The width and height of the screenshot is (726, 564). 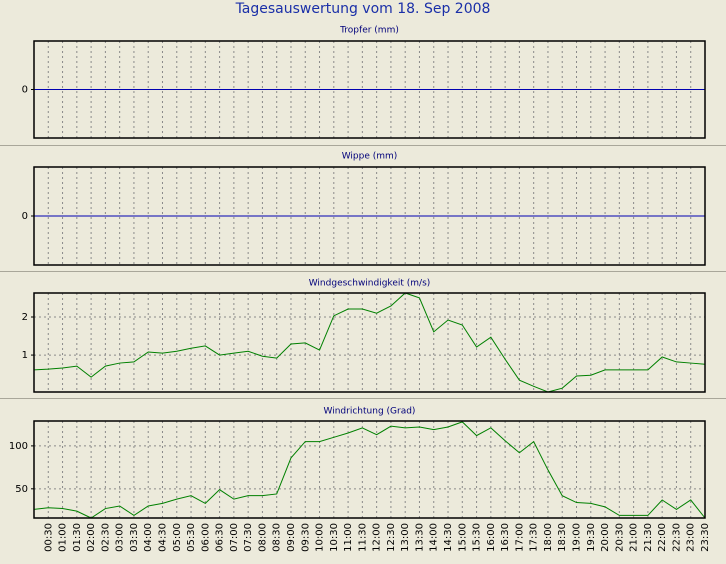 What do you see at coordinates (370, 157) in the screenshot?
I see `panel-title: Wippe (mm)` at bounding box center [370, 157].